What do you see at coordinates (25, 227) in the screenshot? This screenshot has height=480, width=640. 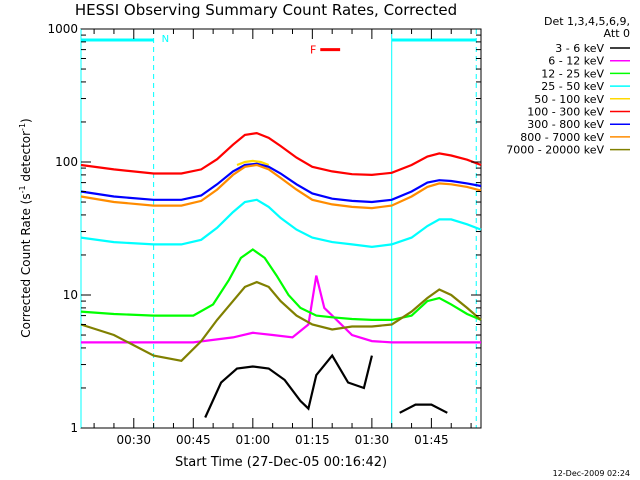 I see `y-axis-label: Corrected Count Rate (s-1 detector-1)` at bounding box center [25, 227].